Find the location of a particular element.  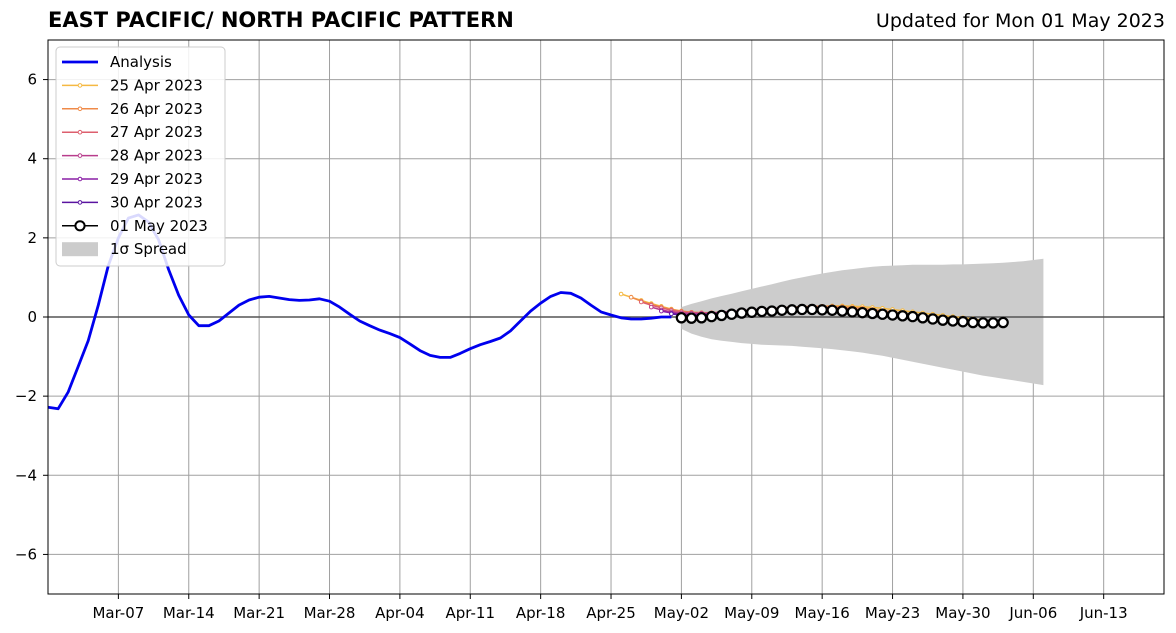

legend-label-8: 1σ Spread is located at coordinates (148, 249).